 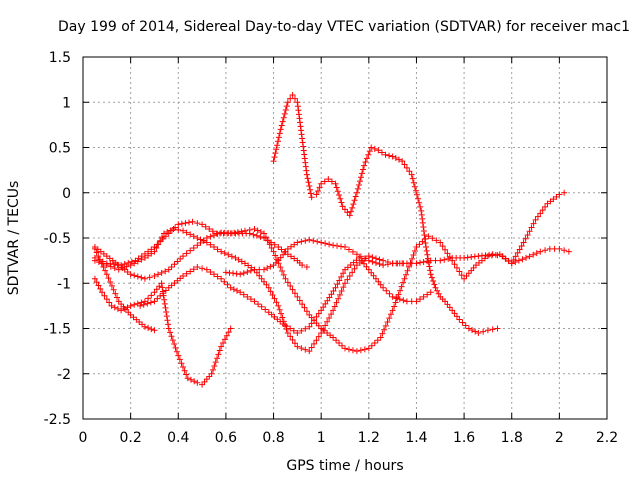 What do you see at coordinates (464, 438) in the screenshot?
I see `x-tick-label: 1.6` at bounding box center [464, 438].